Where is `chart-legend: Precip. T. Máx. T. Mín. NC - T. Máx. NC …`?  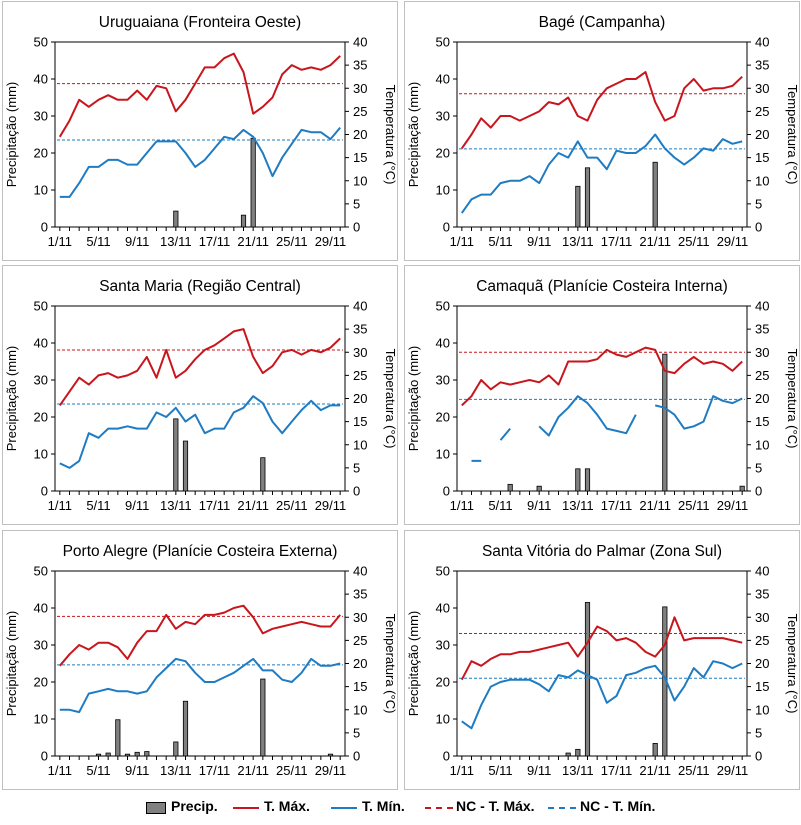
chart-legend: Precip. T. Máx. T. Mín. NC - T. Máx. NC … is located at coordinates (400, 807).